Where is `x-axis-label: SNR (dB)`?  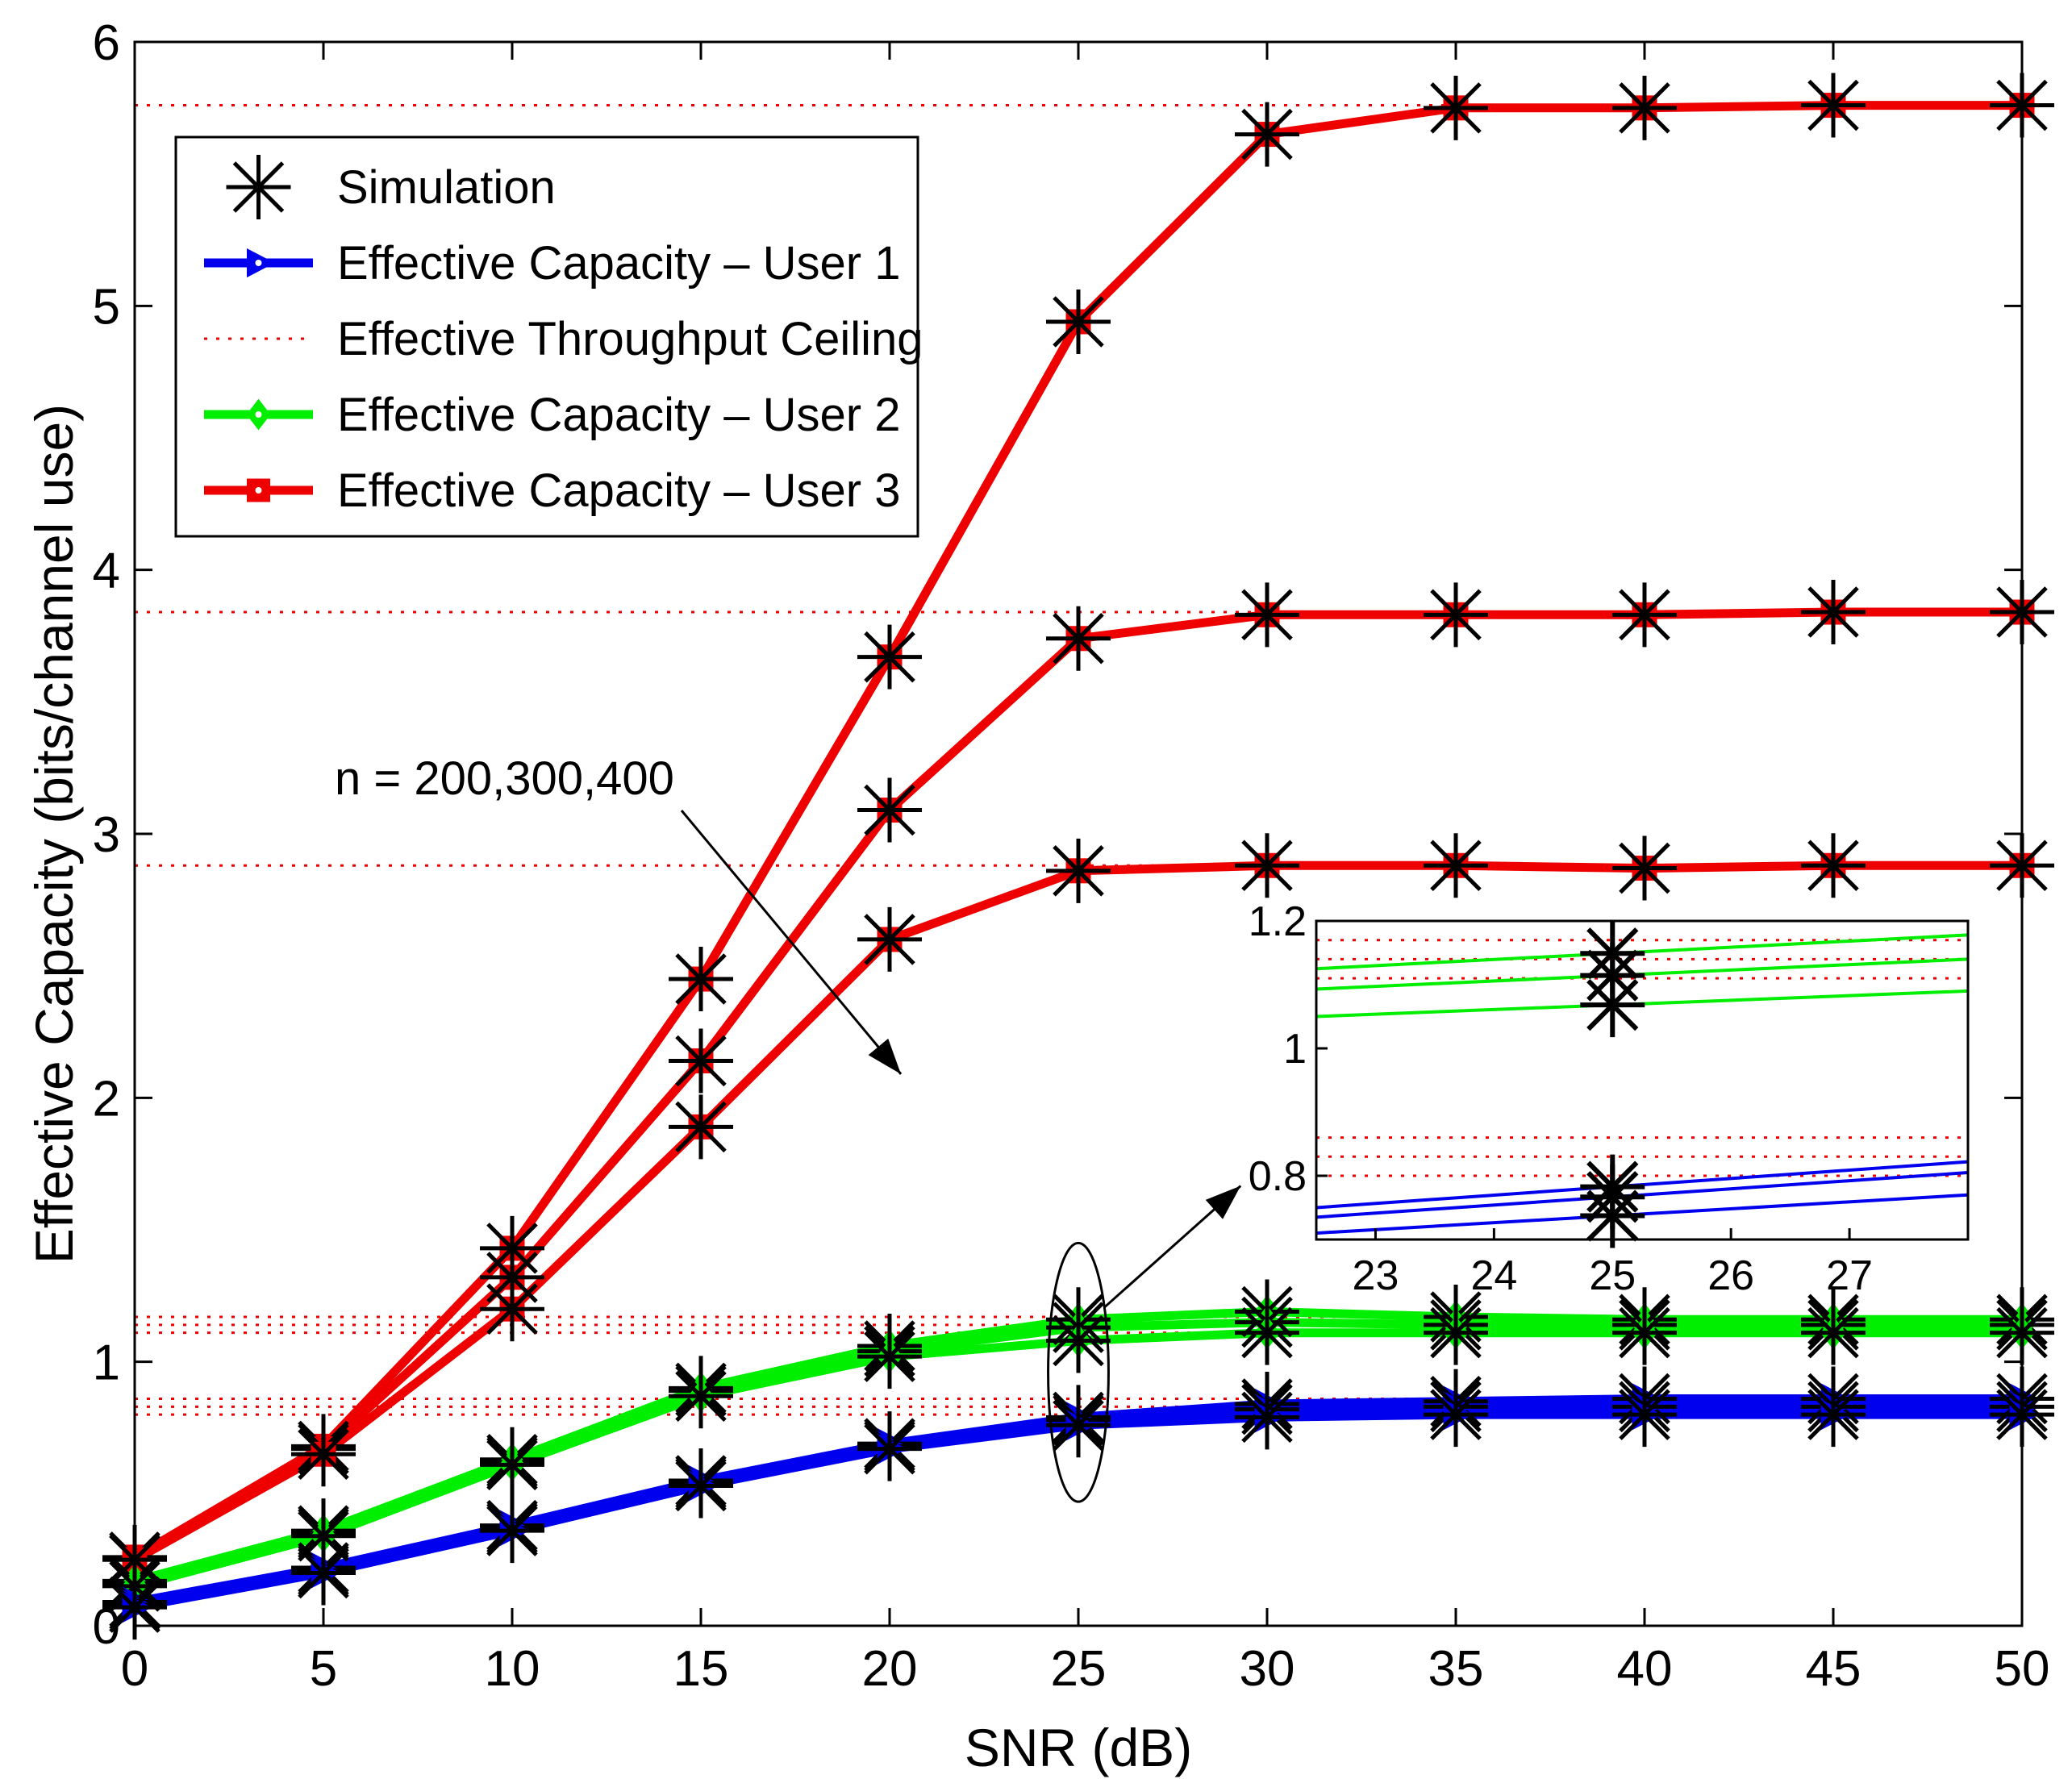 x-axis-label: SNR (dB) is located at coordinates (1079, 1748).